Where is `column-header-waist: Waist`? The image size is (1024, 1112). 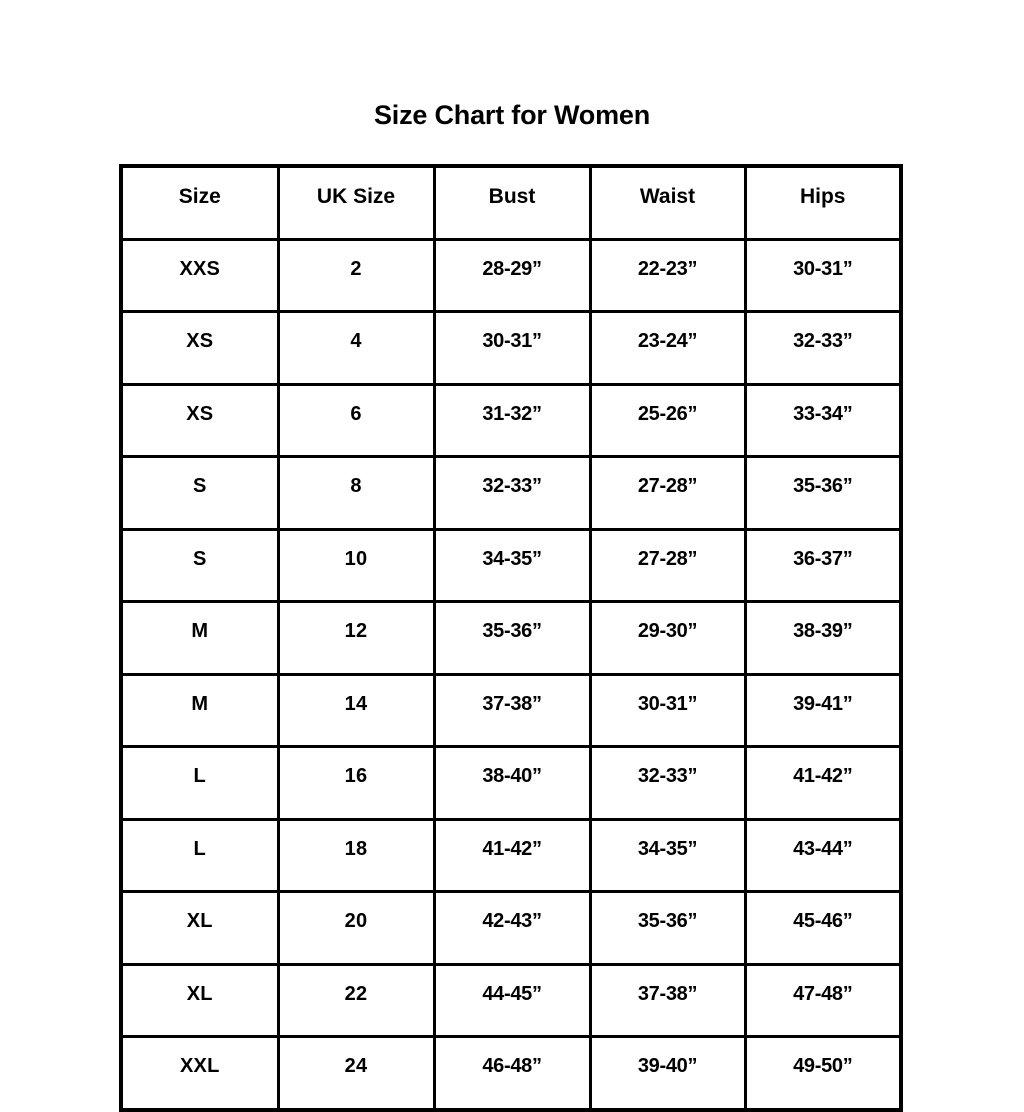
column-header-waist: Waist is located at coordinates (667, 202).